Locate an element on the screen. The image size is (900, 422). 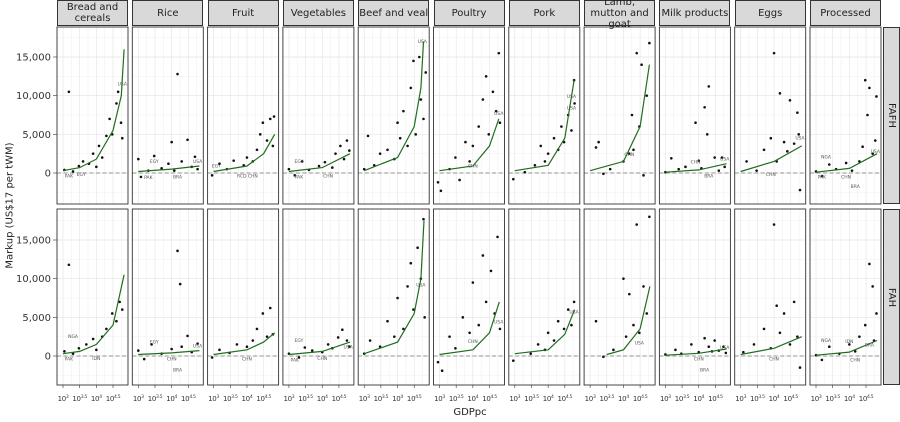
panel-fah-6: USA is located at coordinates (544, 297).